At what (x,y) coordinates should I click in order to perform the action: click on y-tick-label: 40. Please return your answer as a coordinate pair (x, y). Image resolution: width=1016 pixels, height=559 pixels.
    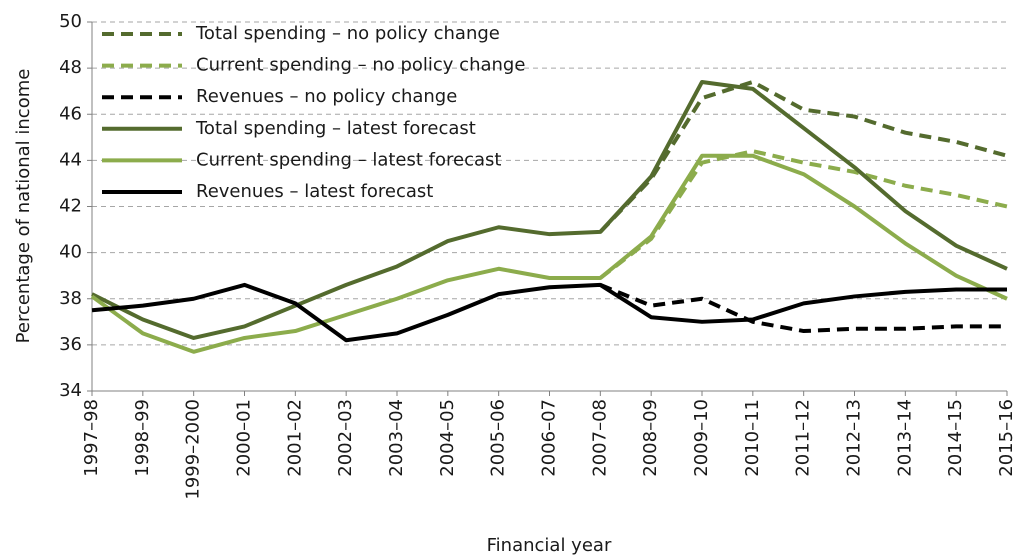
    Looking at the image, I should click on (70, 252).